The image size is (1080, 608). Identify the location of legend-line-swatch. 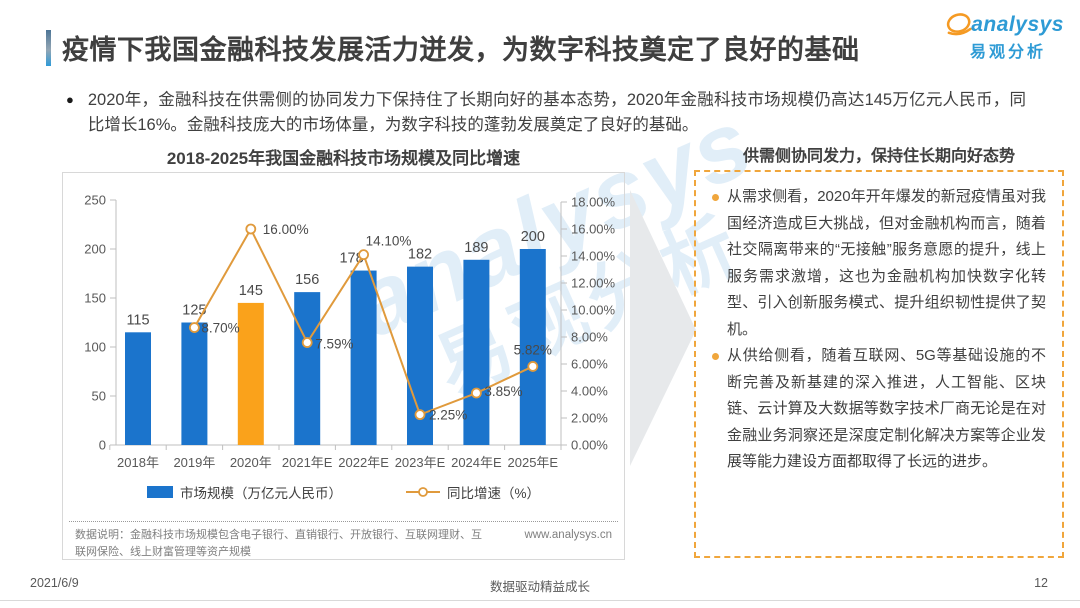
(422, 492).